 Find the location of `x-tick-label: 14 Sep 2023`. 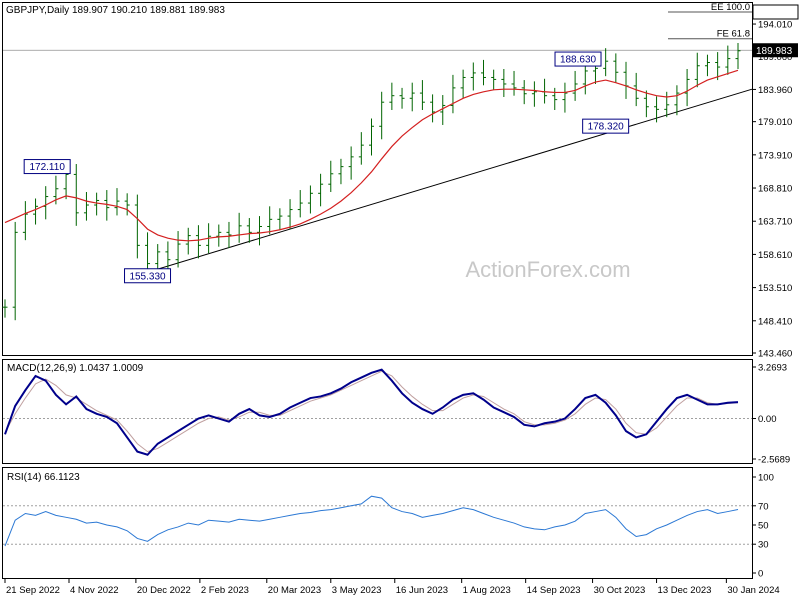

x-tick-label: 14 Sep 2023 is located at coordinates (554, 590).